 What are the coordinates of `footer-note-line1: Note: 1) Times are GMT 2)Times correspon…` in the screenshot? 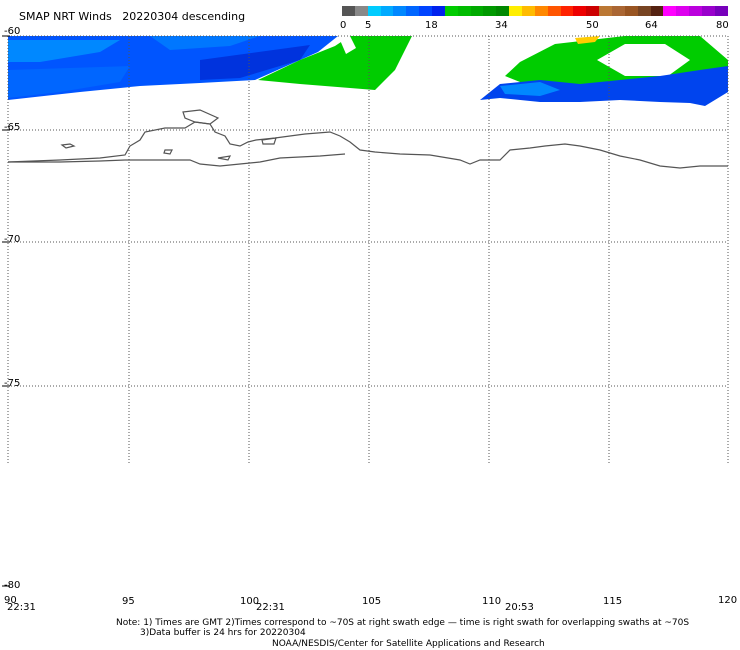 It's located at (403, 623).